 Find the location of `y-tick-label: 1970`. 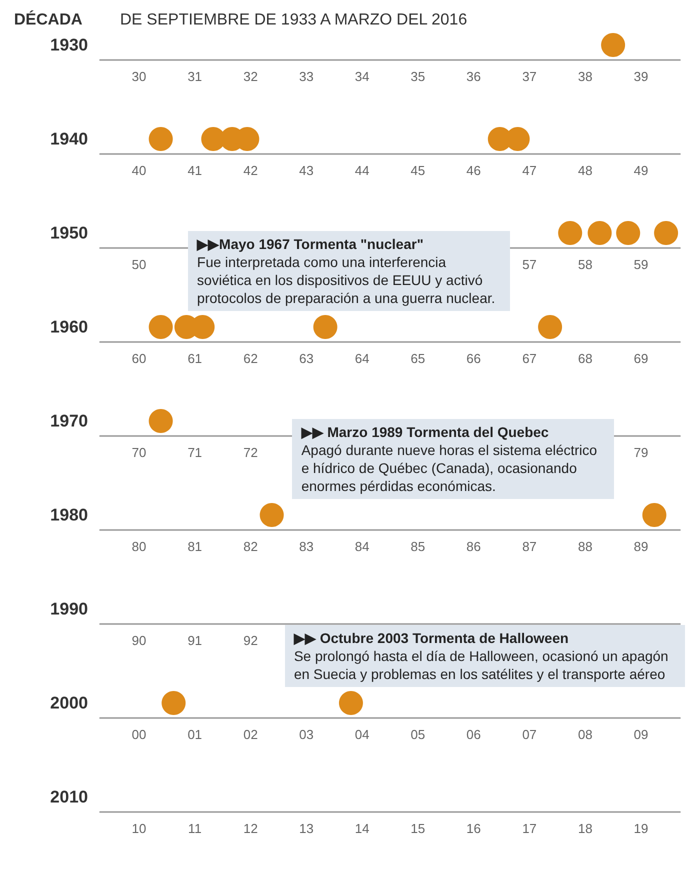

y-tick-label: 1970 is located at coordinates (69, 421).